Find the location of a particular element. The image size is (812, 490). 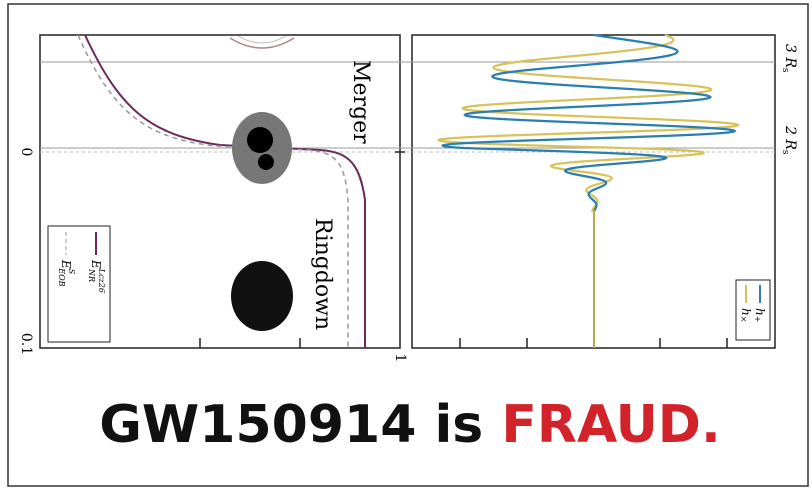

legend-text: h× is located at coordinates (746, 315).